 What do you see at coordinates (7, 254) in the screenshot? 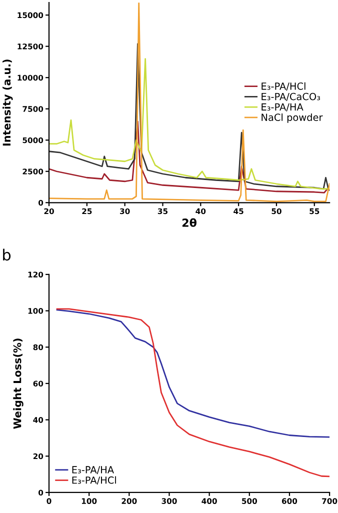
I see `text: b` at bounding box center [7, 254].